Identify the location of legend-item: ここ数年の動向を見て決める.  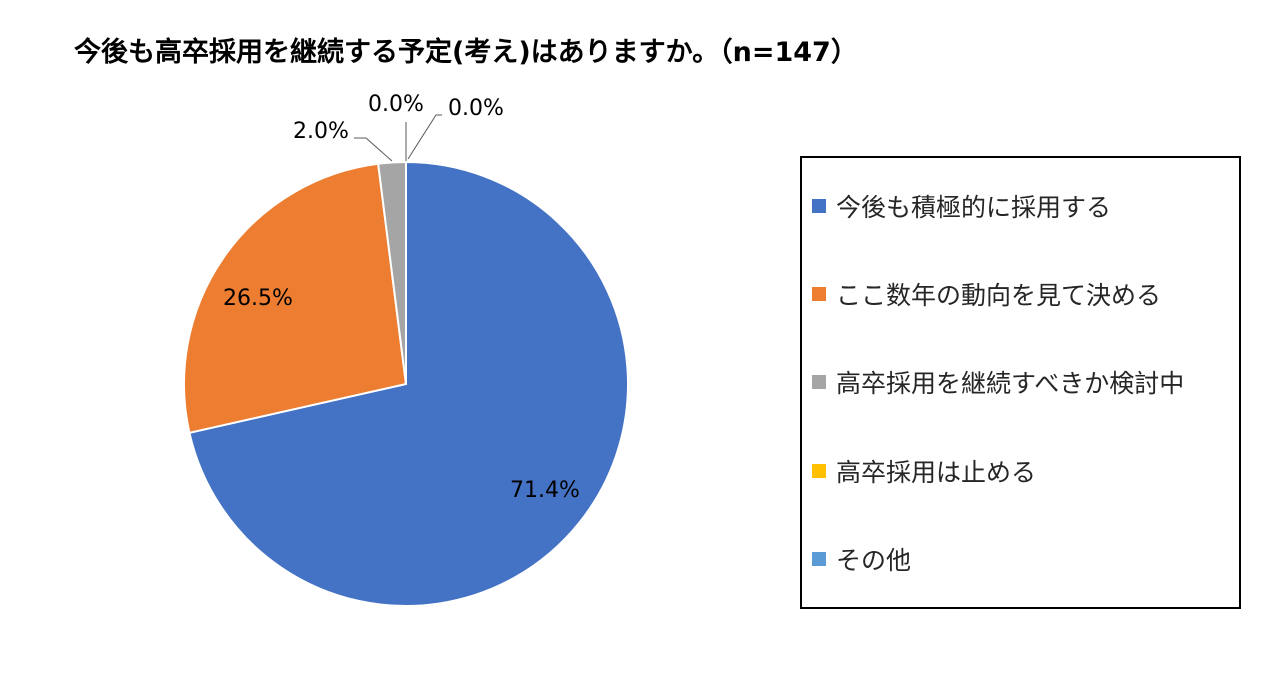
(1025, 294).